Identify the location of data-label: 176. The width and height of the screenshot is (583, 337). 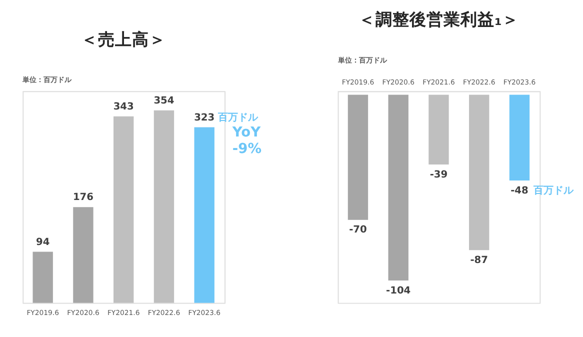
(83, 198).